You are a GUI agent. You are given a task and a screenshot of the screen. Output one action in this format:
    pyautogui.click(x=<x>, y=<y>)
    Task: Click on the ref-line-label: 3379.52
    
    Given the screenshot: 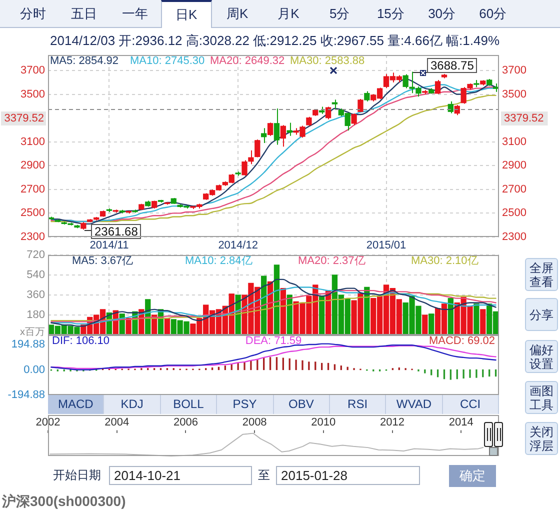 What is the action you would take?
    pyautogui.click(x=24, y=118)
    